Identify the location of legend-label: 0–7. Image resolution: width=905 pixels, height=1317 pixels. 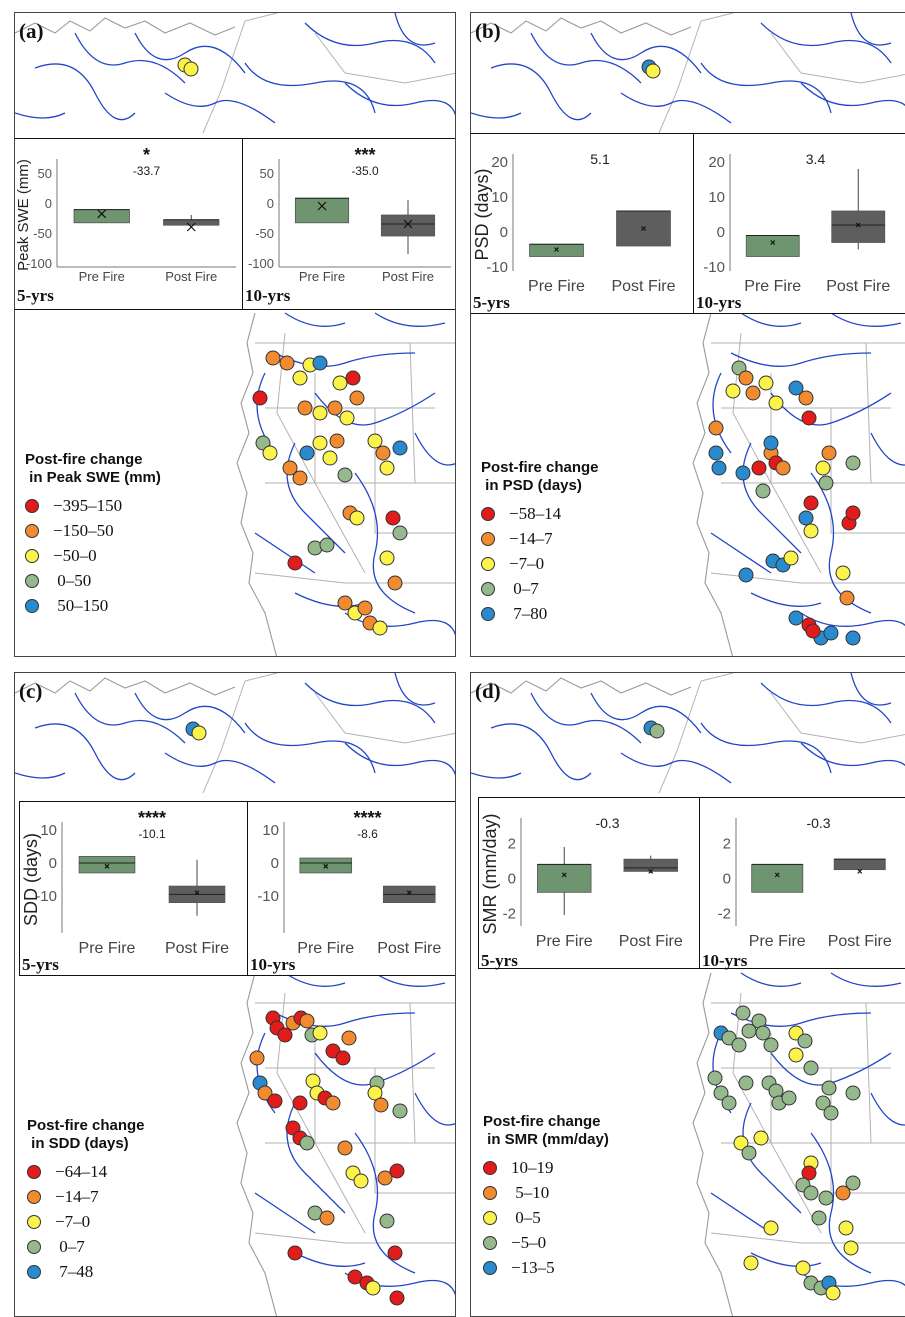
(524, 588).